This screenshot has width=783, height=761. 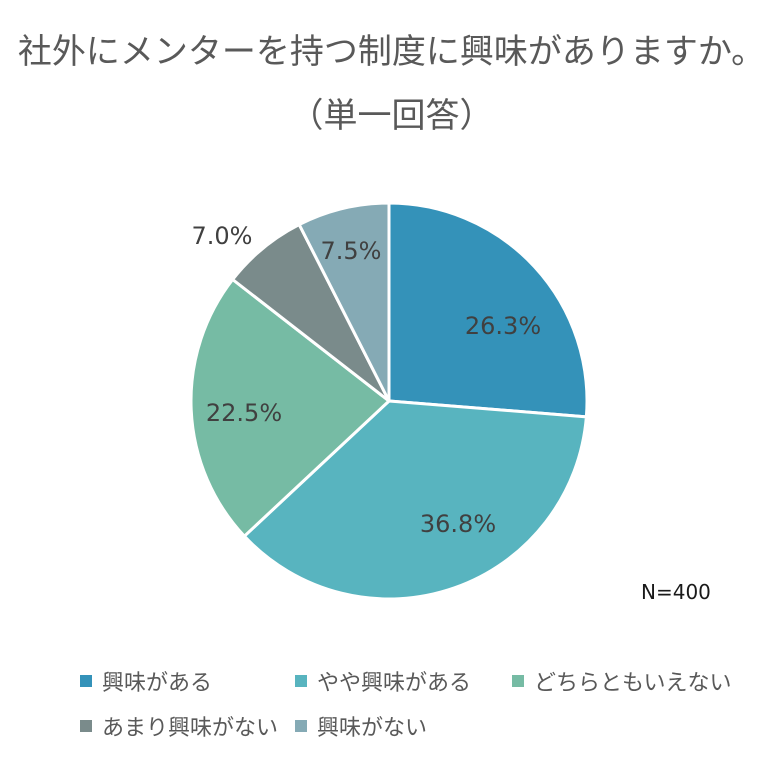 I want to click on legend-item-1: やや興味がある, so click(x=383, y=681).